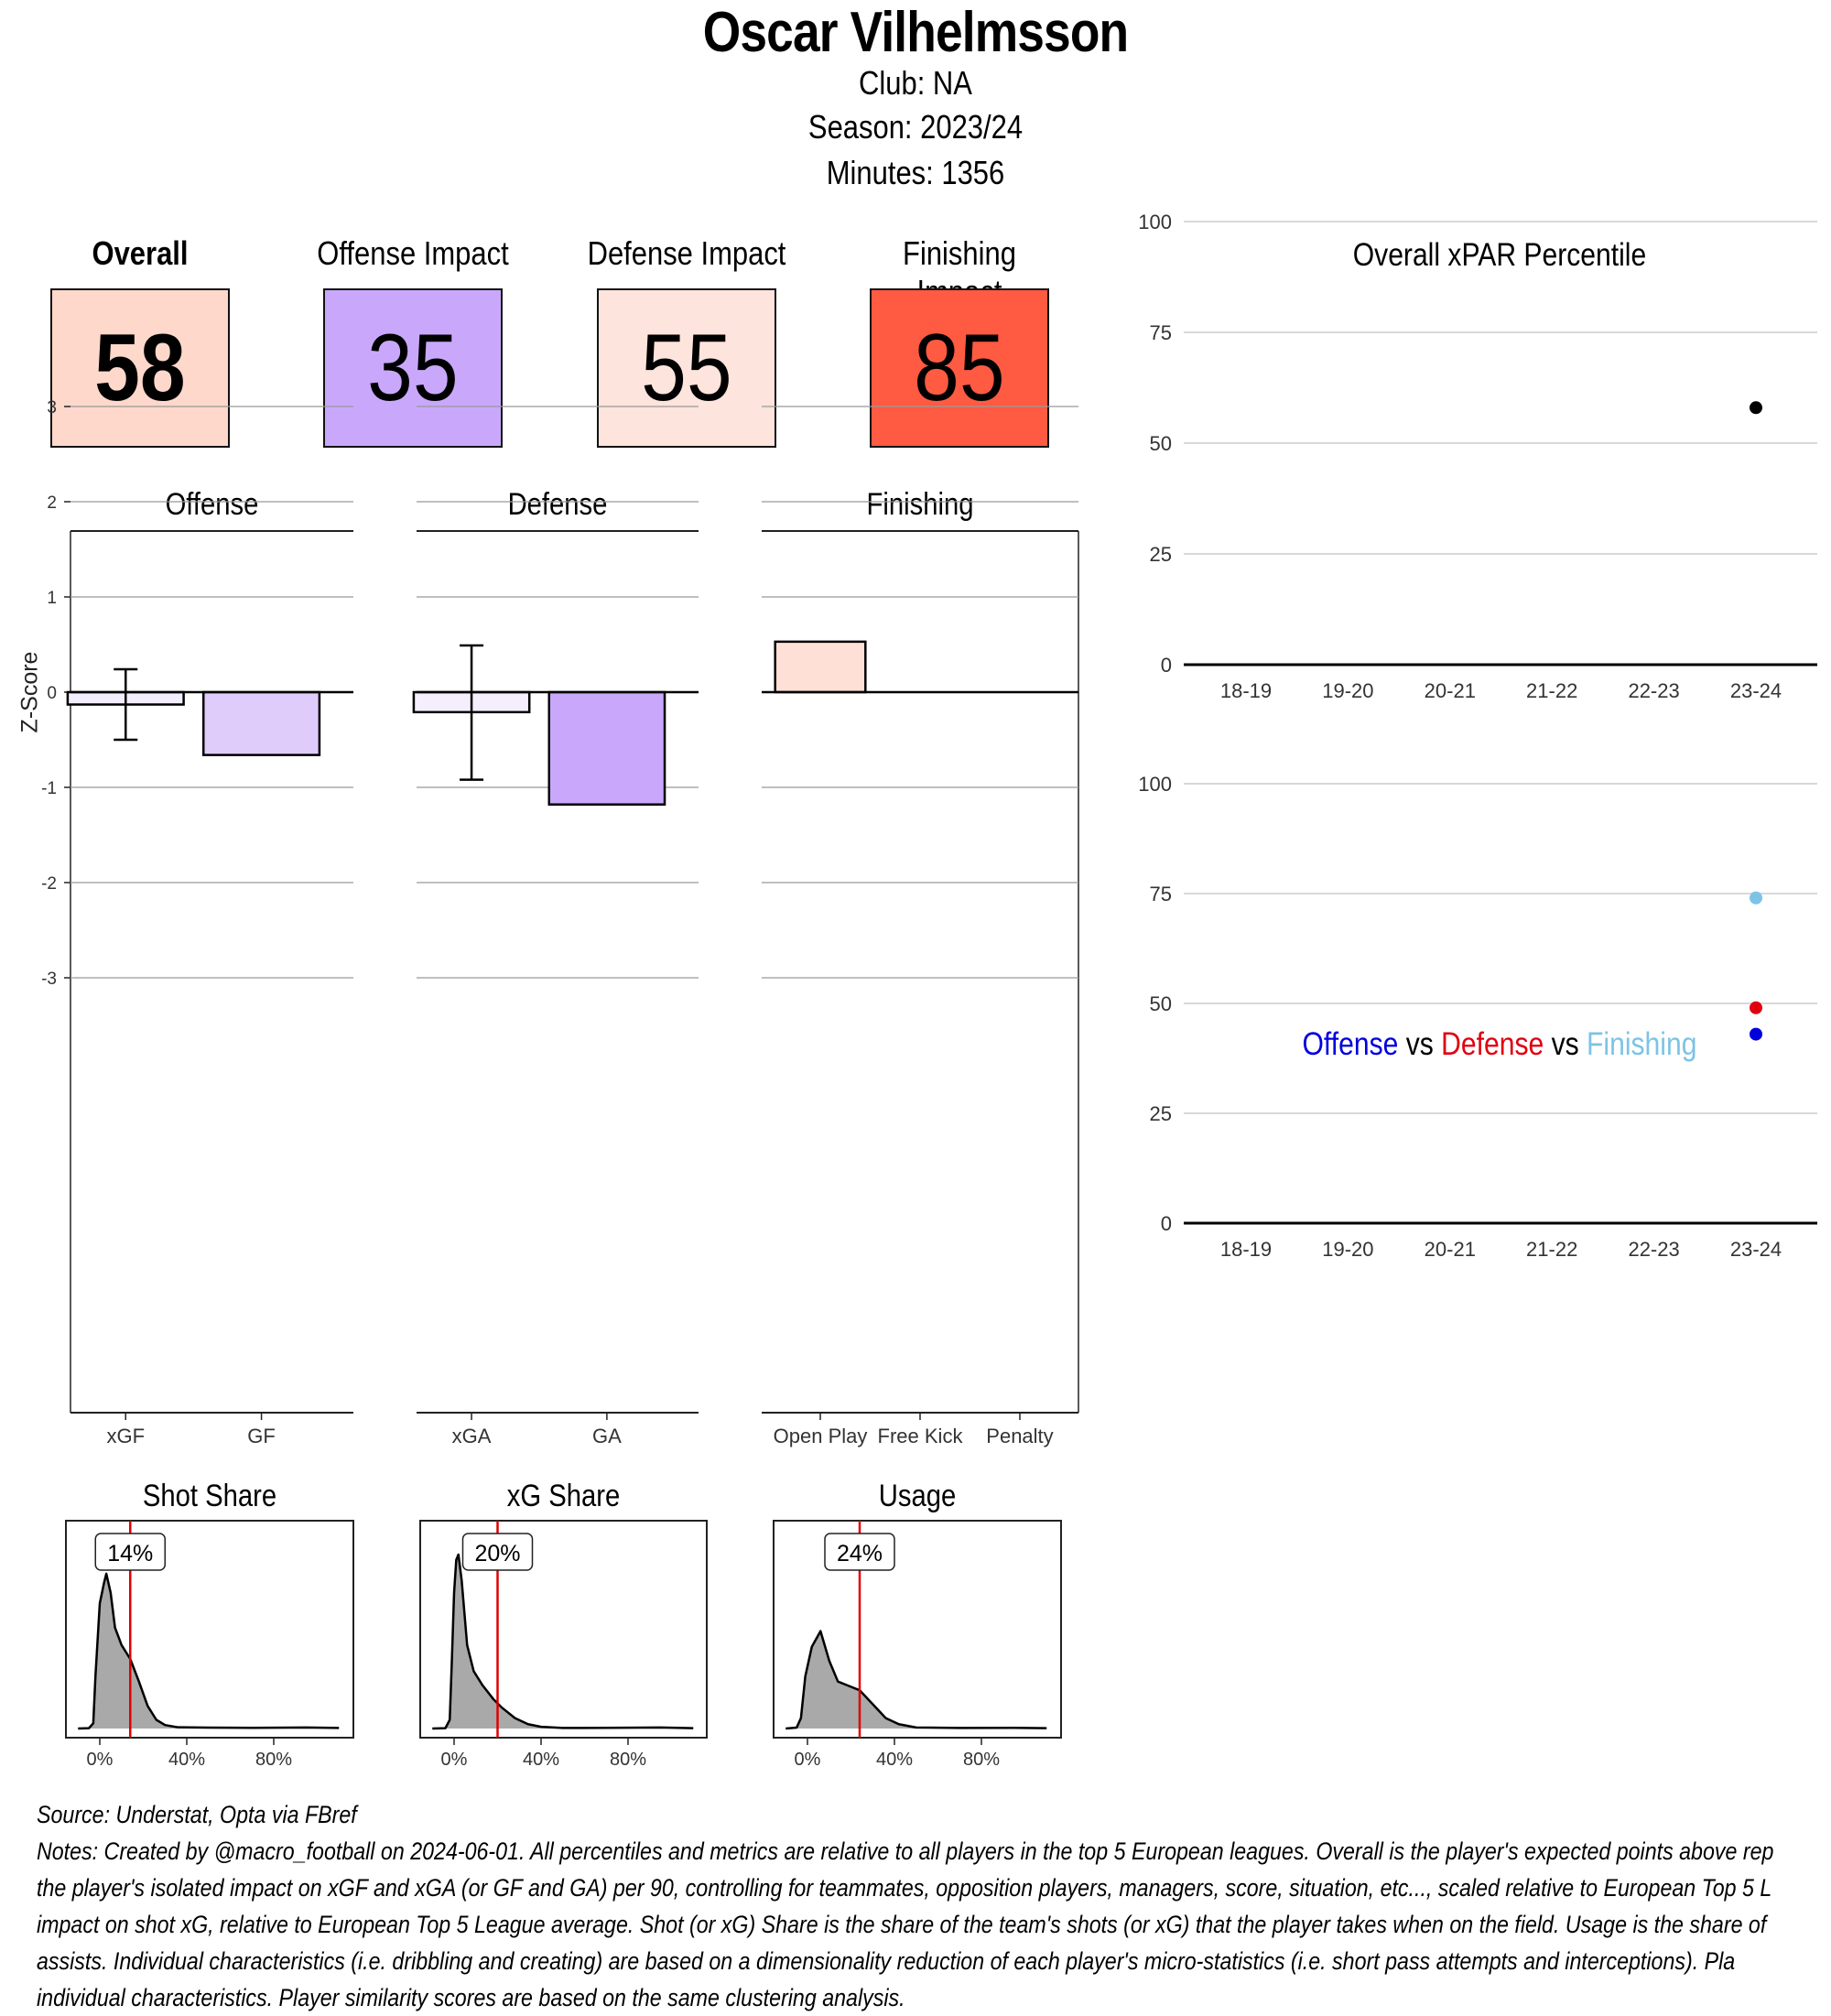 The image size is (1831, 2016). I want to click on facet-offense: Offense xGF GF, so click(210, 926).